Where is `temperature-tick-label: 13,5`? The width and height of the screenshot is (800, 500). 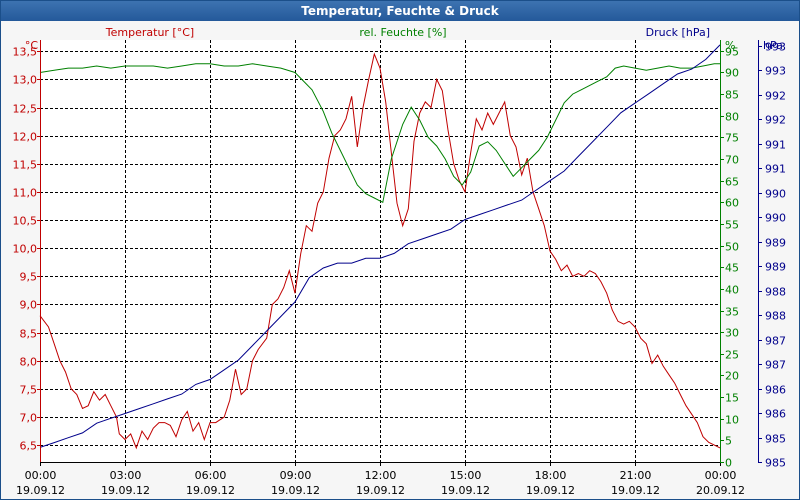
temperature-tick-label: 13,5 is located at coordinates (25, 52).